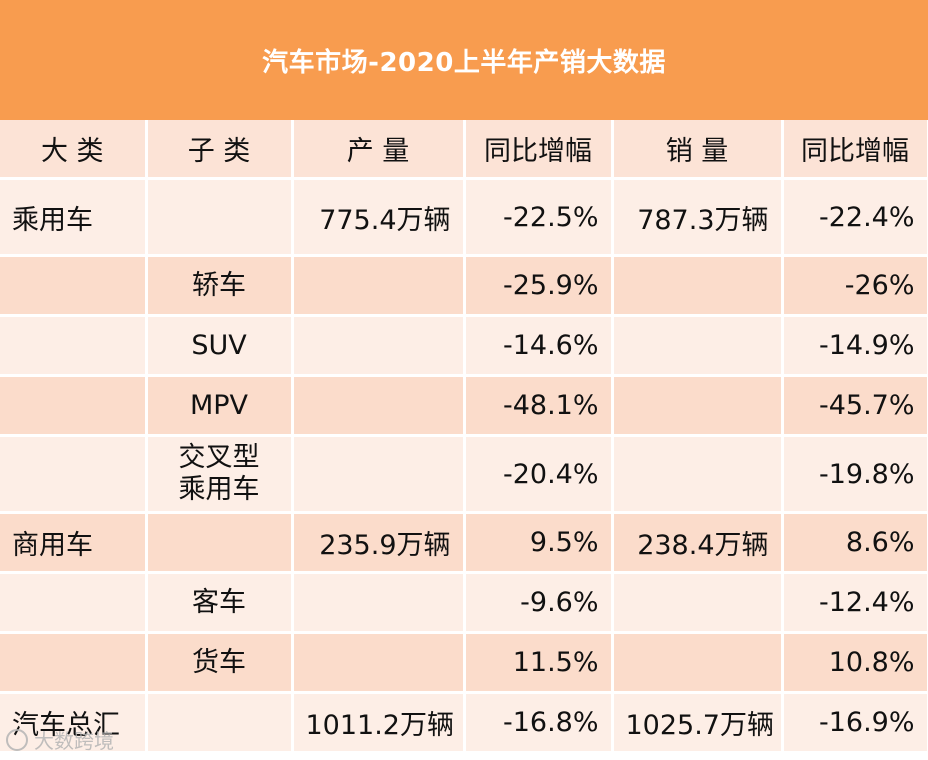 The width and height of the screenshot is (928, 760). What do you see at coordinates (539, 217) in the screenshot?
I see `cell-prod-yoy: -22.5%` at bounding box center [539, 217].